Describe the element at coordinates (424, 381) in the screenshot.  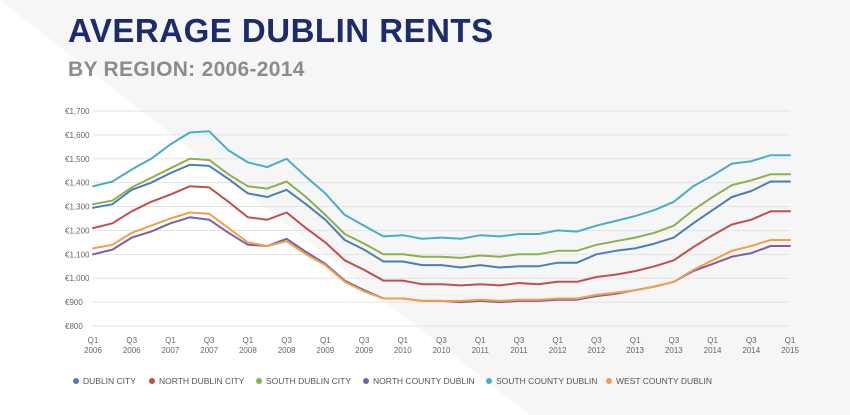
I see `legend-label: NORTH COUNTY DUBLIN` at that location.